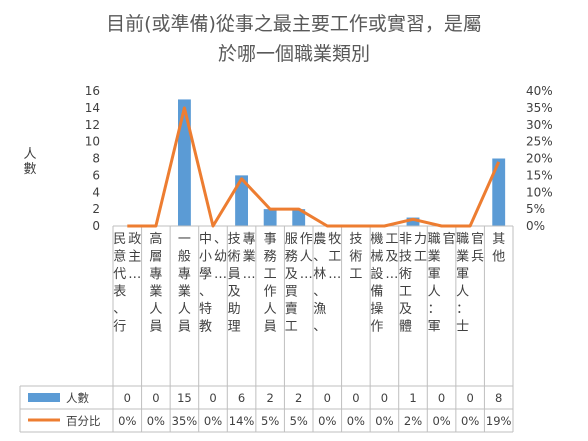  Describe the element at coordinates (92, 142) in the screenshot. I see `y-tick-label: 10` at that location.